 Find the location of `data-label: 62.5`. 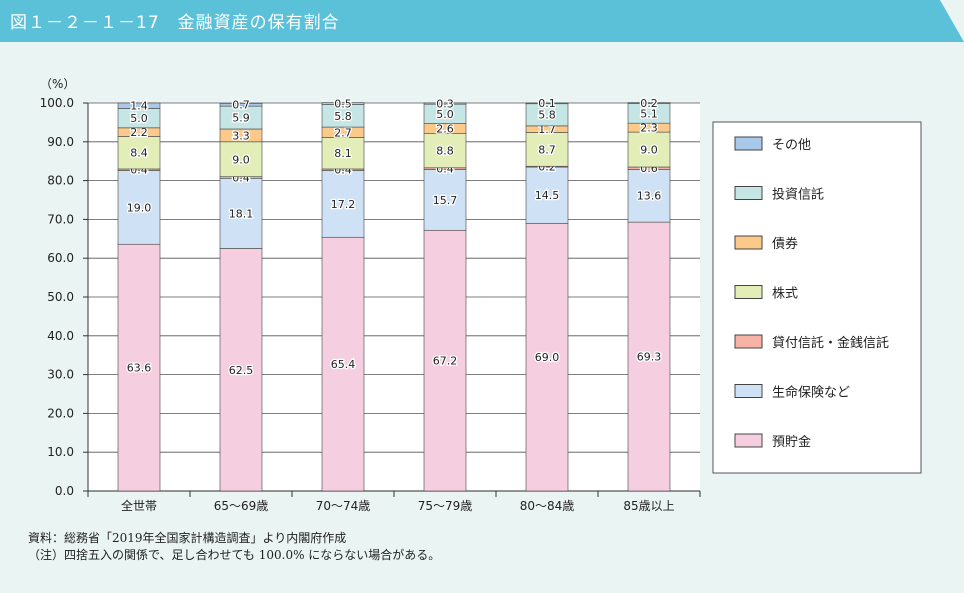

data-label: 62.5 is located at coordinates (241, 370).